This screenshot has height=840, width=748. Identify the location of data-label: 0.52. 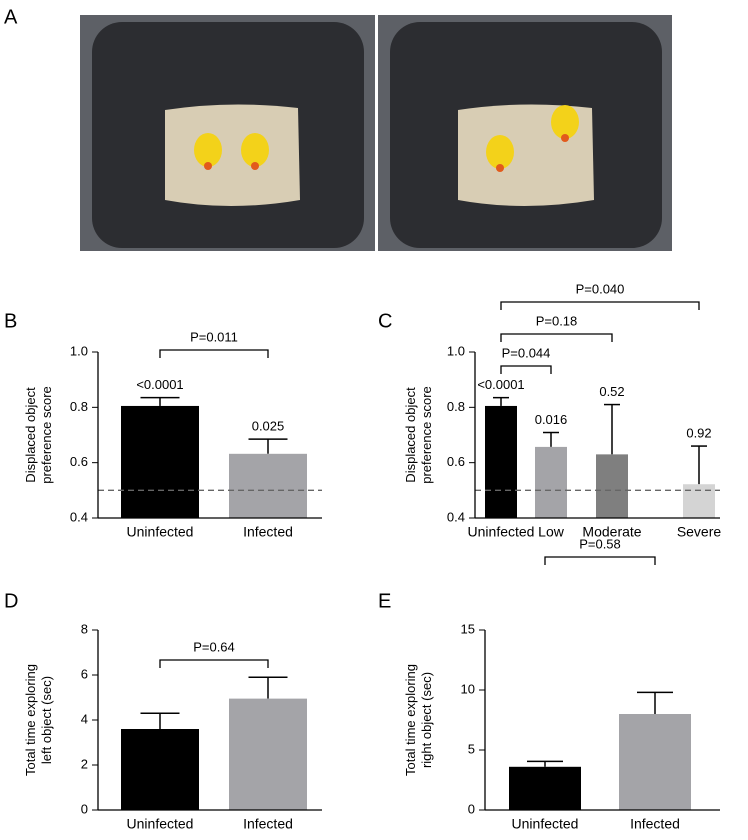
(611, 391).